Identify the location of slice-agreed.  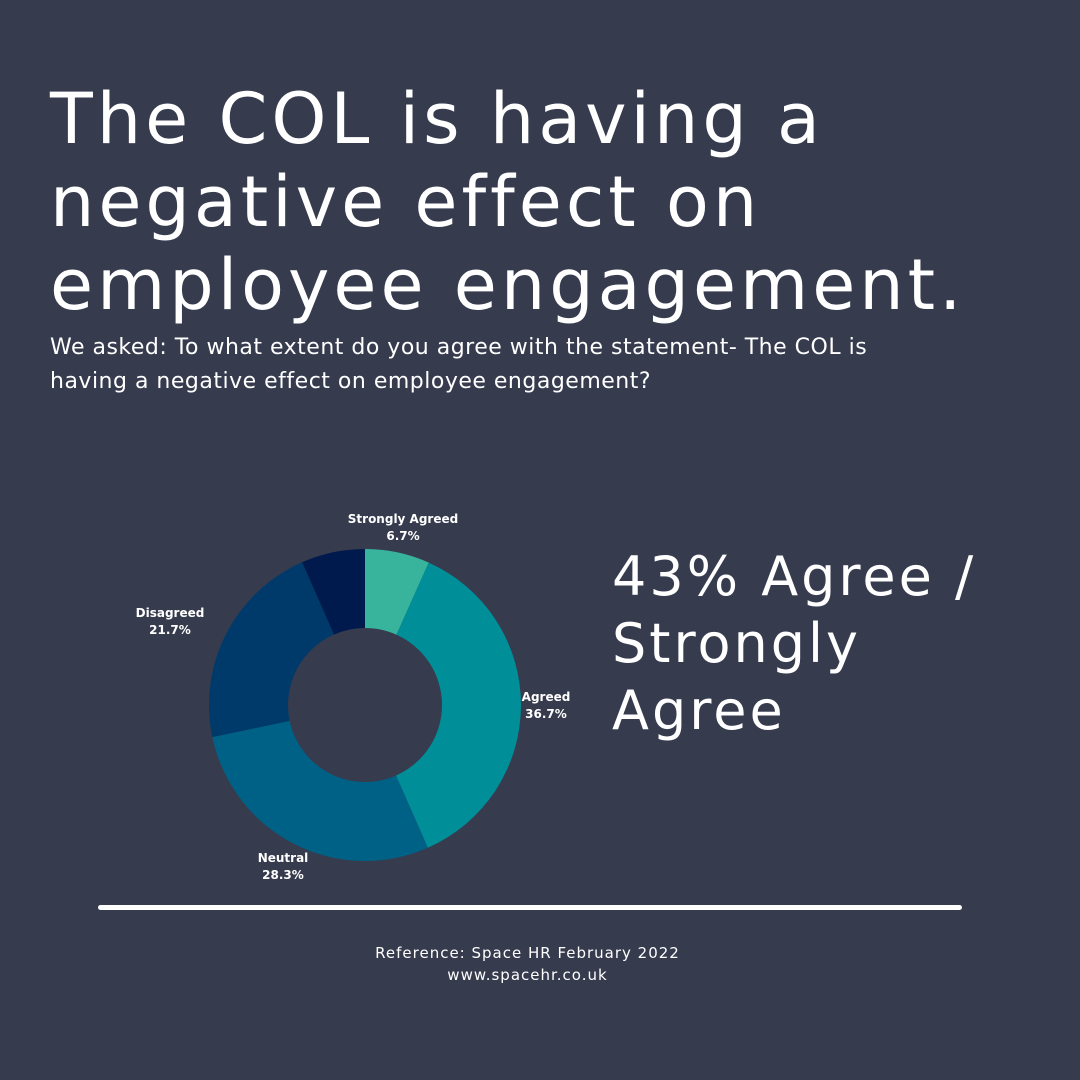
(458, 705).